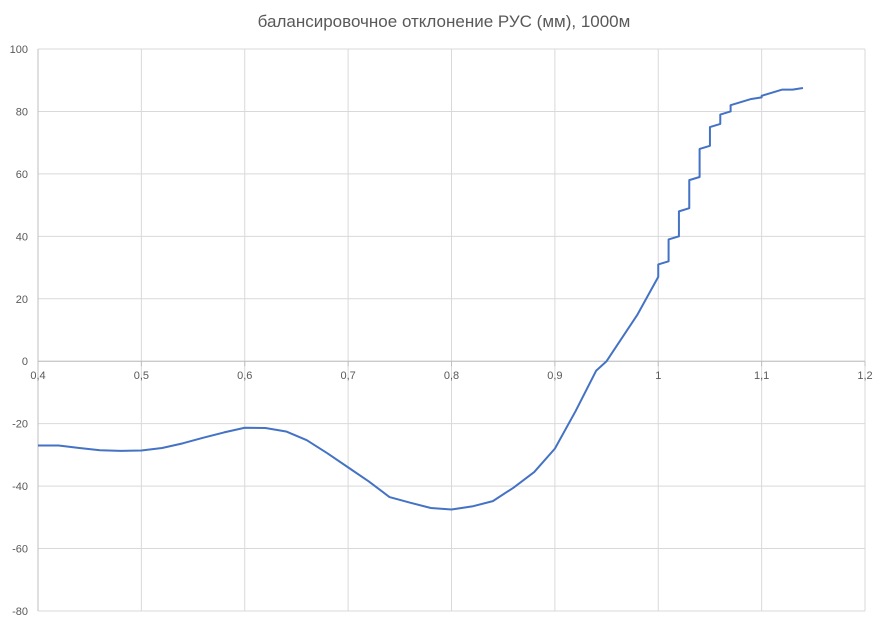  Describe the element at coordinates (864, 376) in the screenshot. I see `x-tick-label: 1,2` at that location.